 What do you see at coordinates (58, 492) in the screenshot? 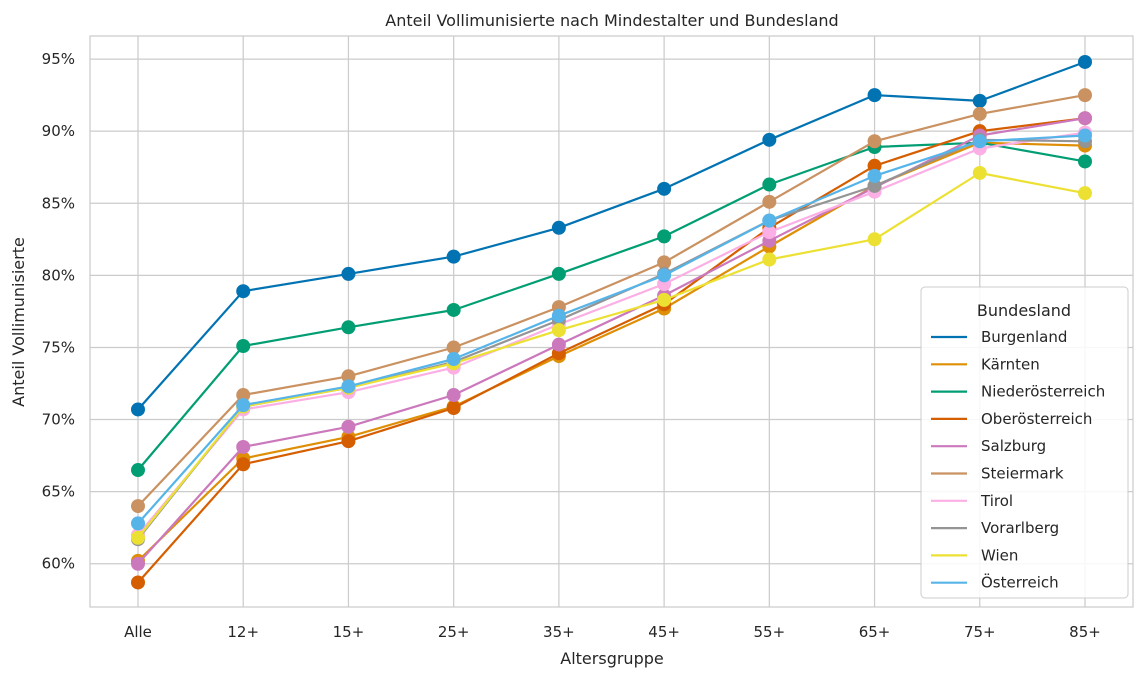
I see `y-tick-label: 65%` at bounding box center [58, 492].